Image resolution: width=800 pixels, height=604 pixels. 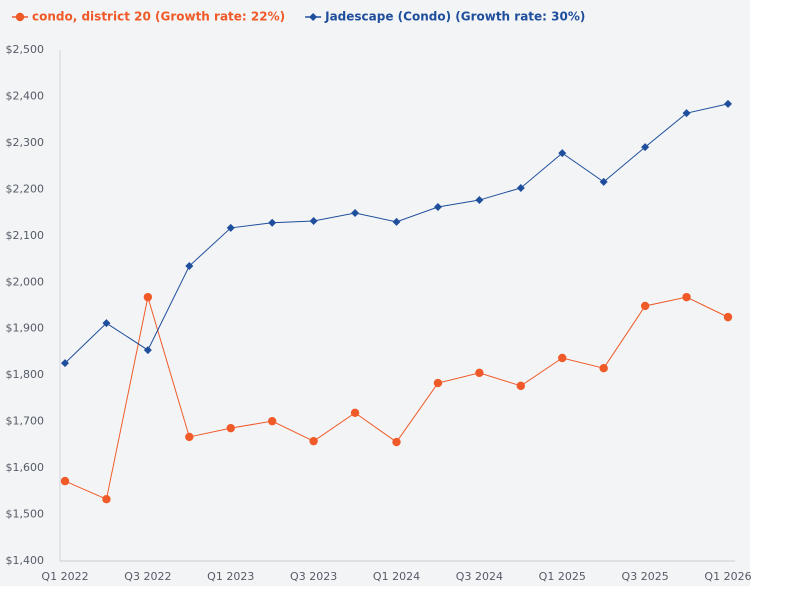 What do you see at coordinates (25, 188) in the screenshot?
I see `y-tick-label: $2,200` at bounding box center [25, 188].